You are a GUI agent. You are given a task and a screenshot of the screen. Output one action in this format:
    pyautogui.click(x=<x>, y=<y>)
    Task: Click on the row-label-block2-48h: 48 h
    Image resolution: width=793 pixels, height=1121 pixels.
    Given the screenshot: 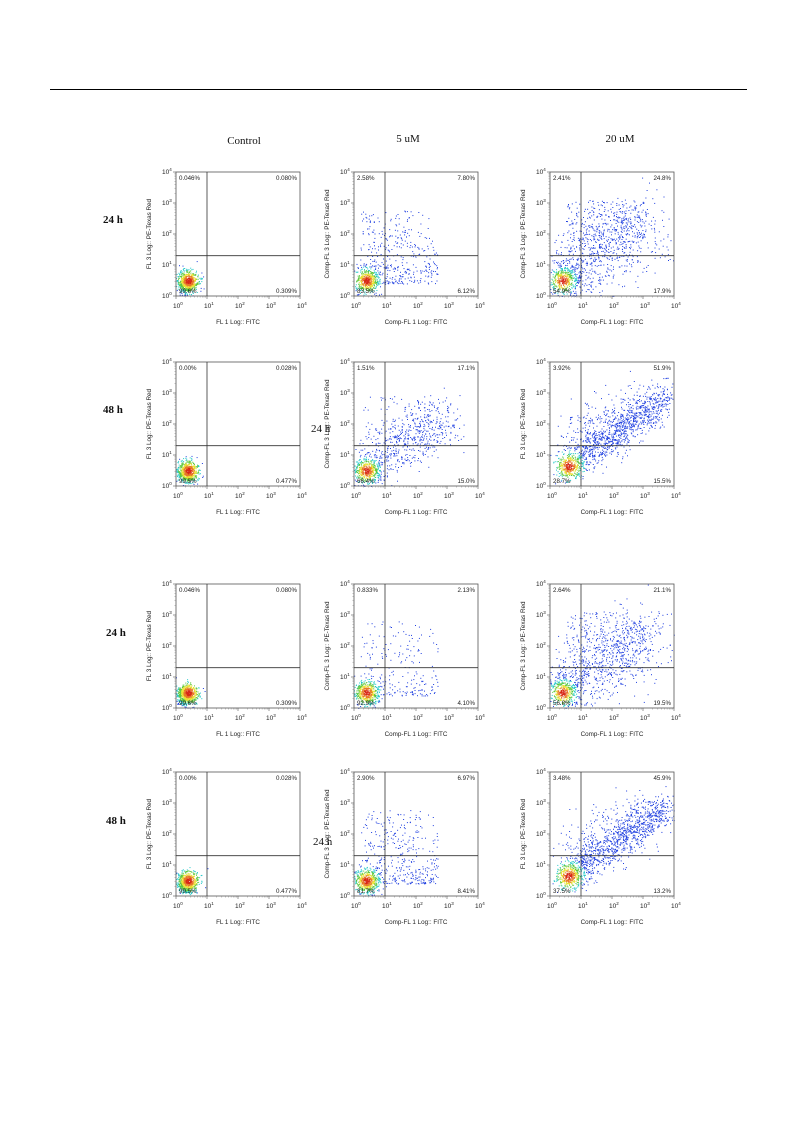 What is the action you would take?
    pyautogui.click(x=116, y=821)
    